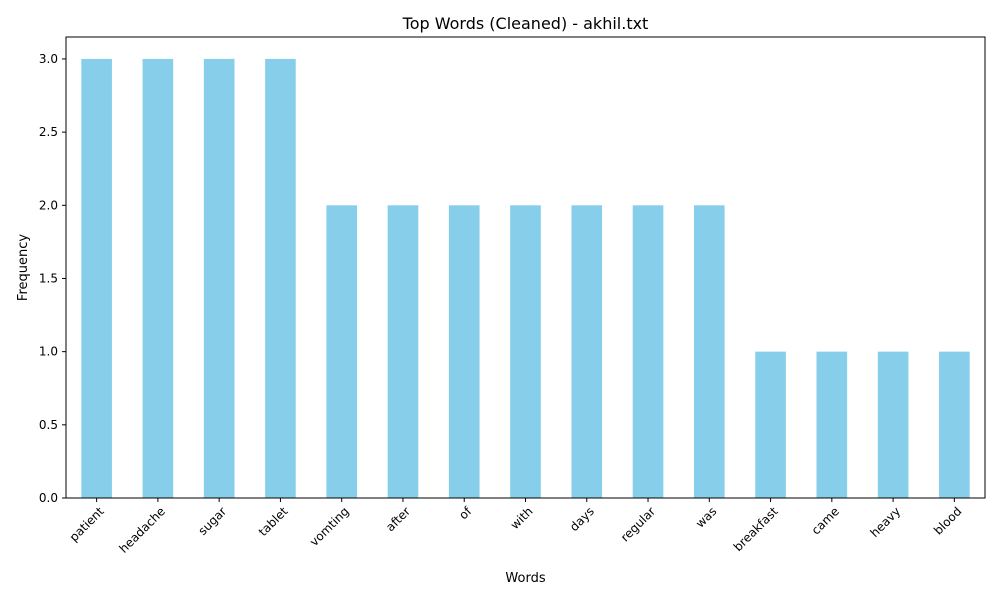 This screenshot has width=1000, height=604. What do you see at coordinates (329, 526) in the screenshot?
I see `x-tick-label: vomting` at bounding box center [329, 526].